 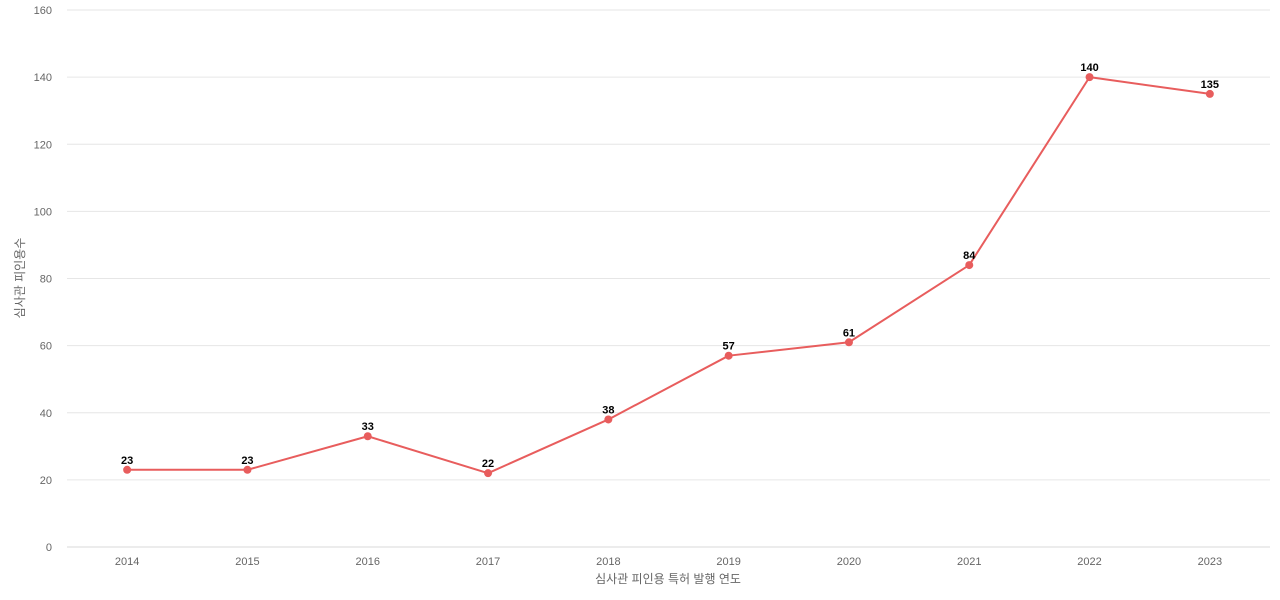 What do you see at coordinates (1089, 562) in the screenshot?
I see `x-tick-label: 2022` at bounding box center [1089, 562].